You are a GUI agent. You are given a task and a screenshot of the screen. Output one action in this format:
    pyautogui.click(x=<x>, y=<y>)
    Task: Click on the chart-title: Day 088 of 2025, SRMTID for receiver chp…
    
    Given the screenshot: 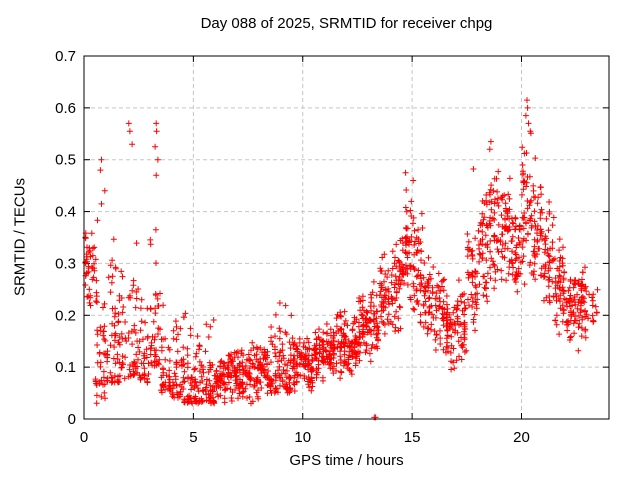 What is the action you would take?
    pyautogui.click(x=346, y=23)
    